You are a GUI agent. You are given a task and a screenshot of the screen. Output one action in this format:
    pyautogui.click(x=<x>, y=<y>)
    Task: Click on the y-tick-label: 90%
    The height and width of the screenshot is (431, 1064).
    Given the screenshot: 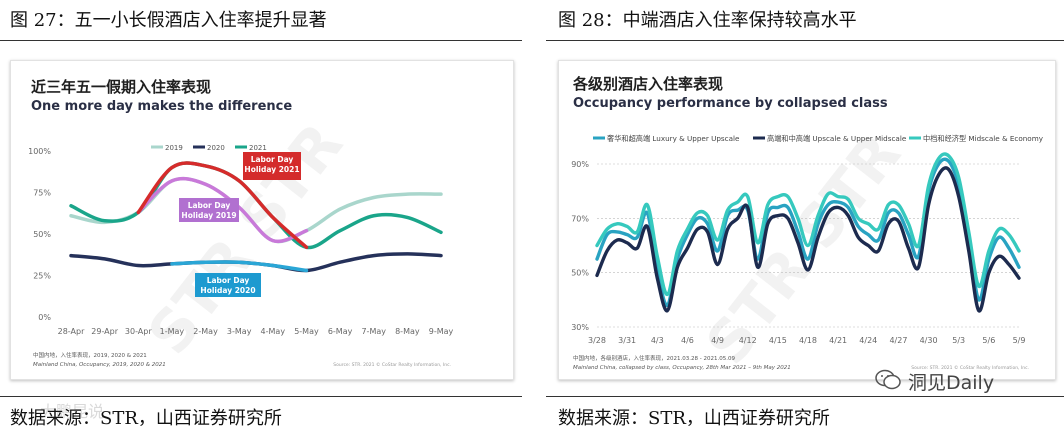 What is the action you would take?
    pyautogui.click(x=580, y=164)
    